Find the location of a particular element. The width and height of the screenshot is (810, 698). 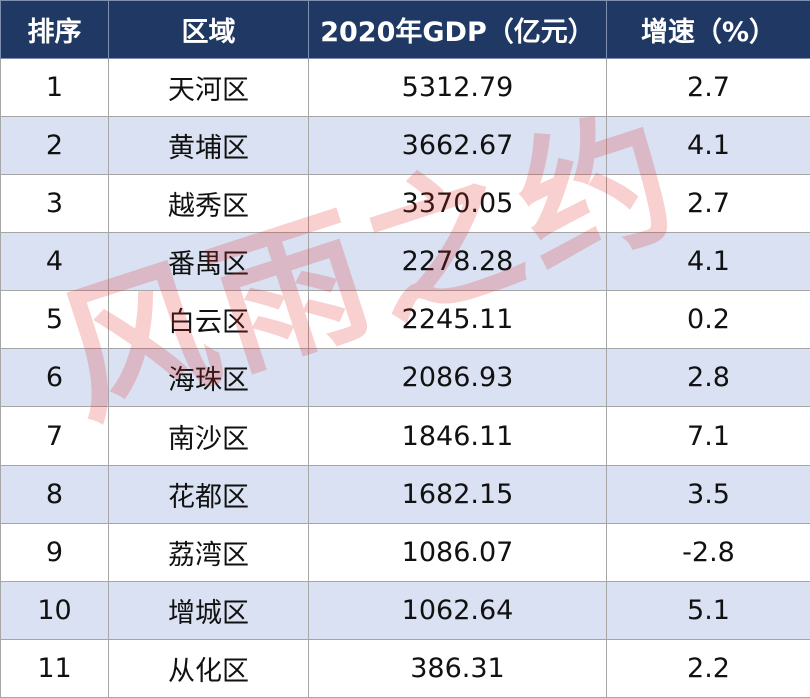

table-cell: 3.5 is located at coordinates (708, 494).